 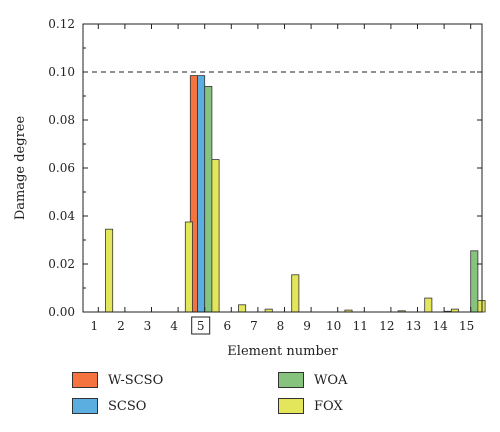 I want to click on legend-swatch-scso, so click(x=85, y=406).